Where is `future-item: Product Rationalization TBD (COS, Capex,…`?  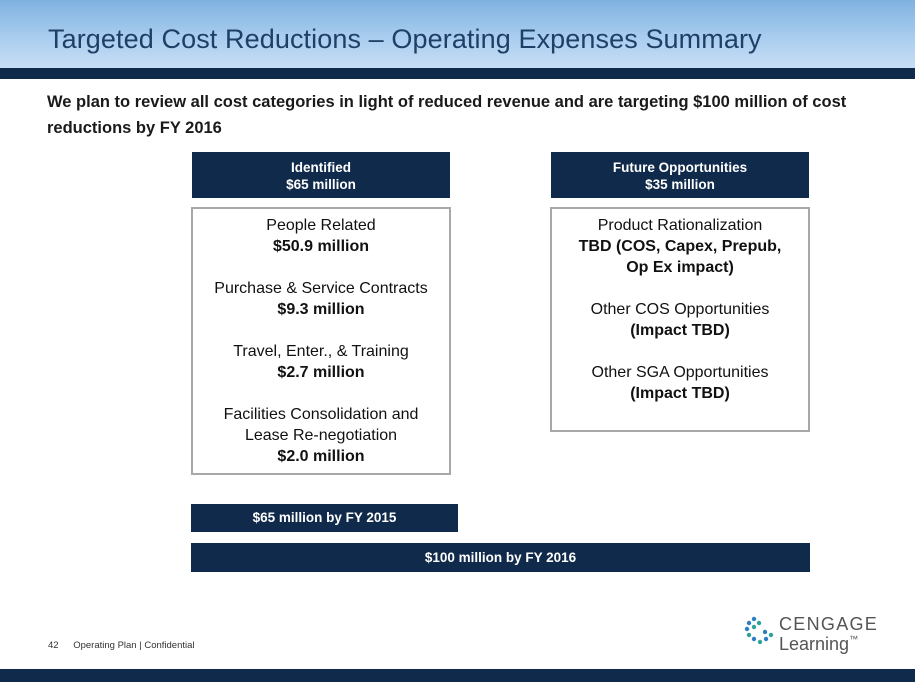
future-item: Product Rationalization TBD (COS, Capex,… is located at coordinates (680, 246).